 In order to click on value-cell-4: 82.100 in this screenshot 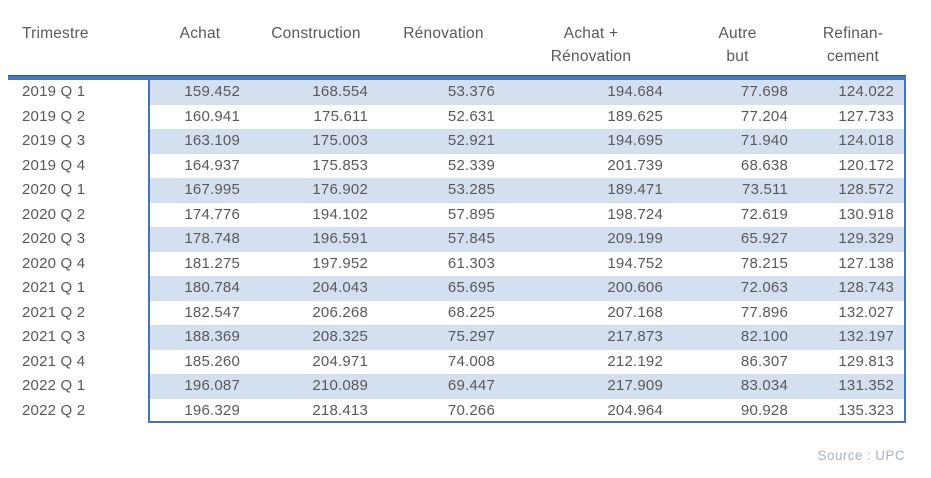, I will do `click(737, 337)`.